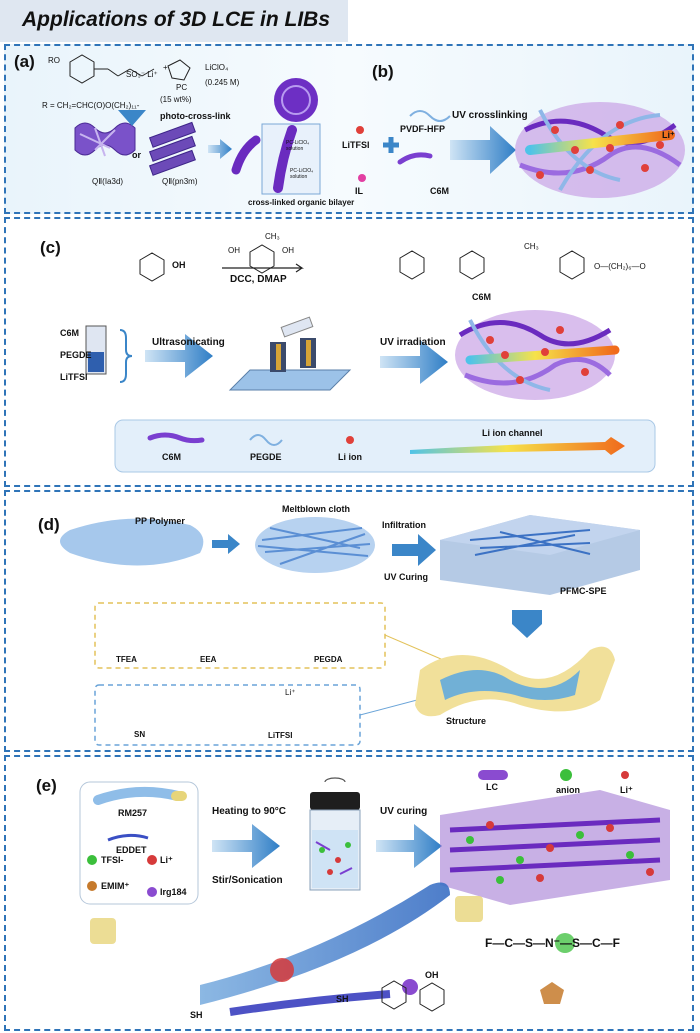 Image resolution: width=700 pixels, height=1033 pixels. I want to click on meltblown-label: Meltblown cloth, so click(316, 509).